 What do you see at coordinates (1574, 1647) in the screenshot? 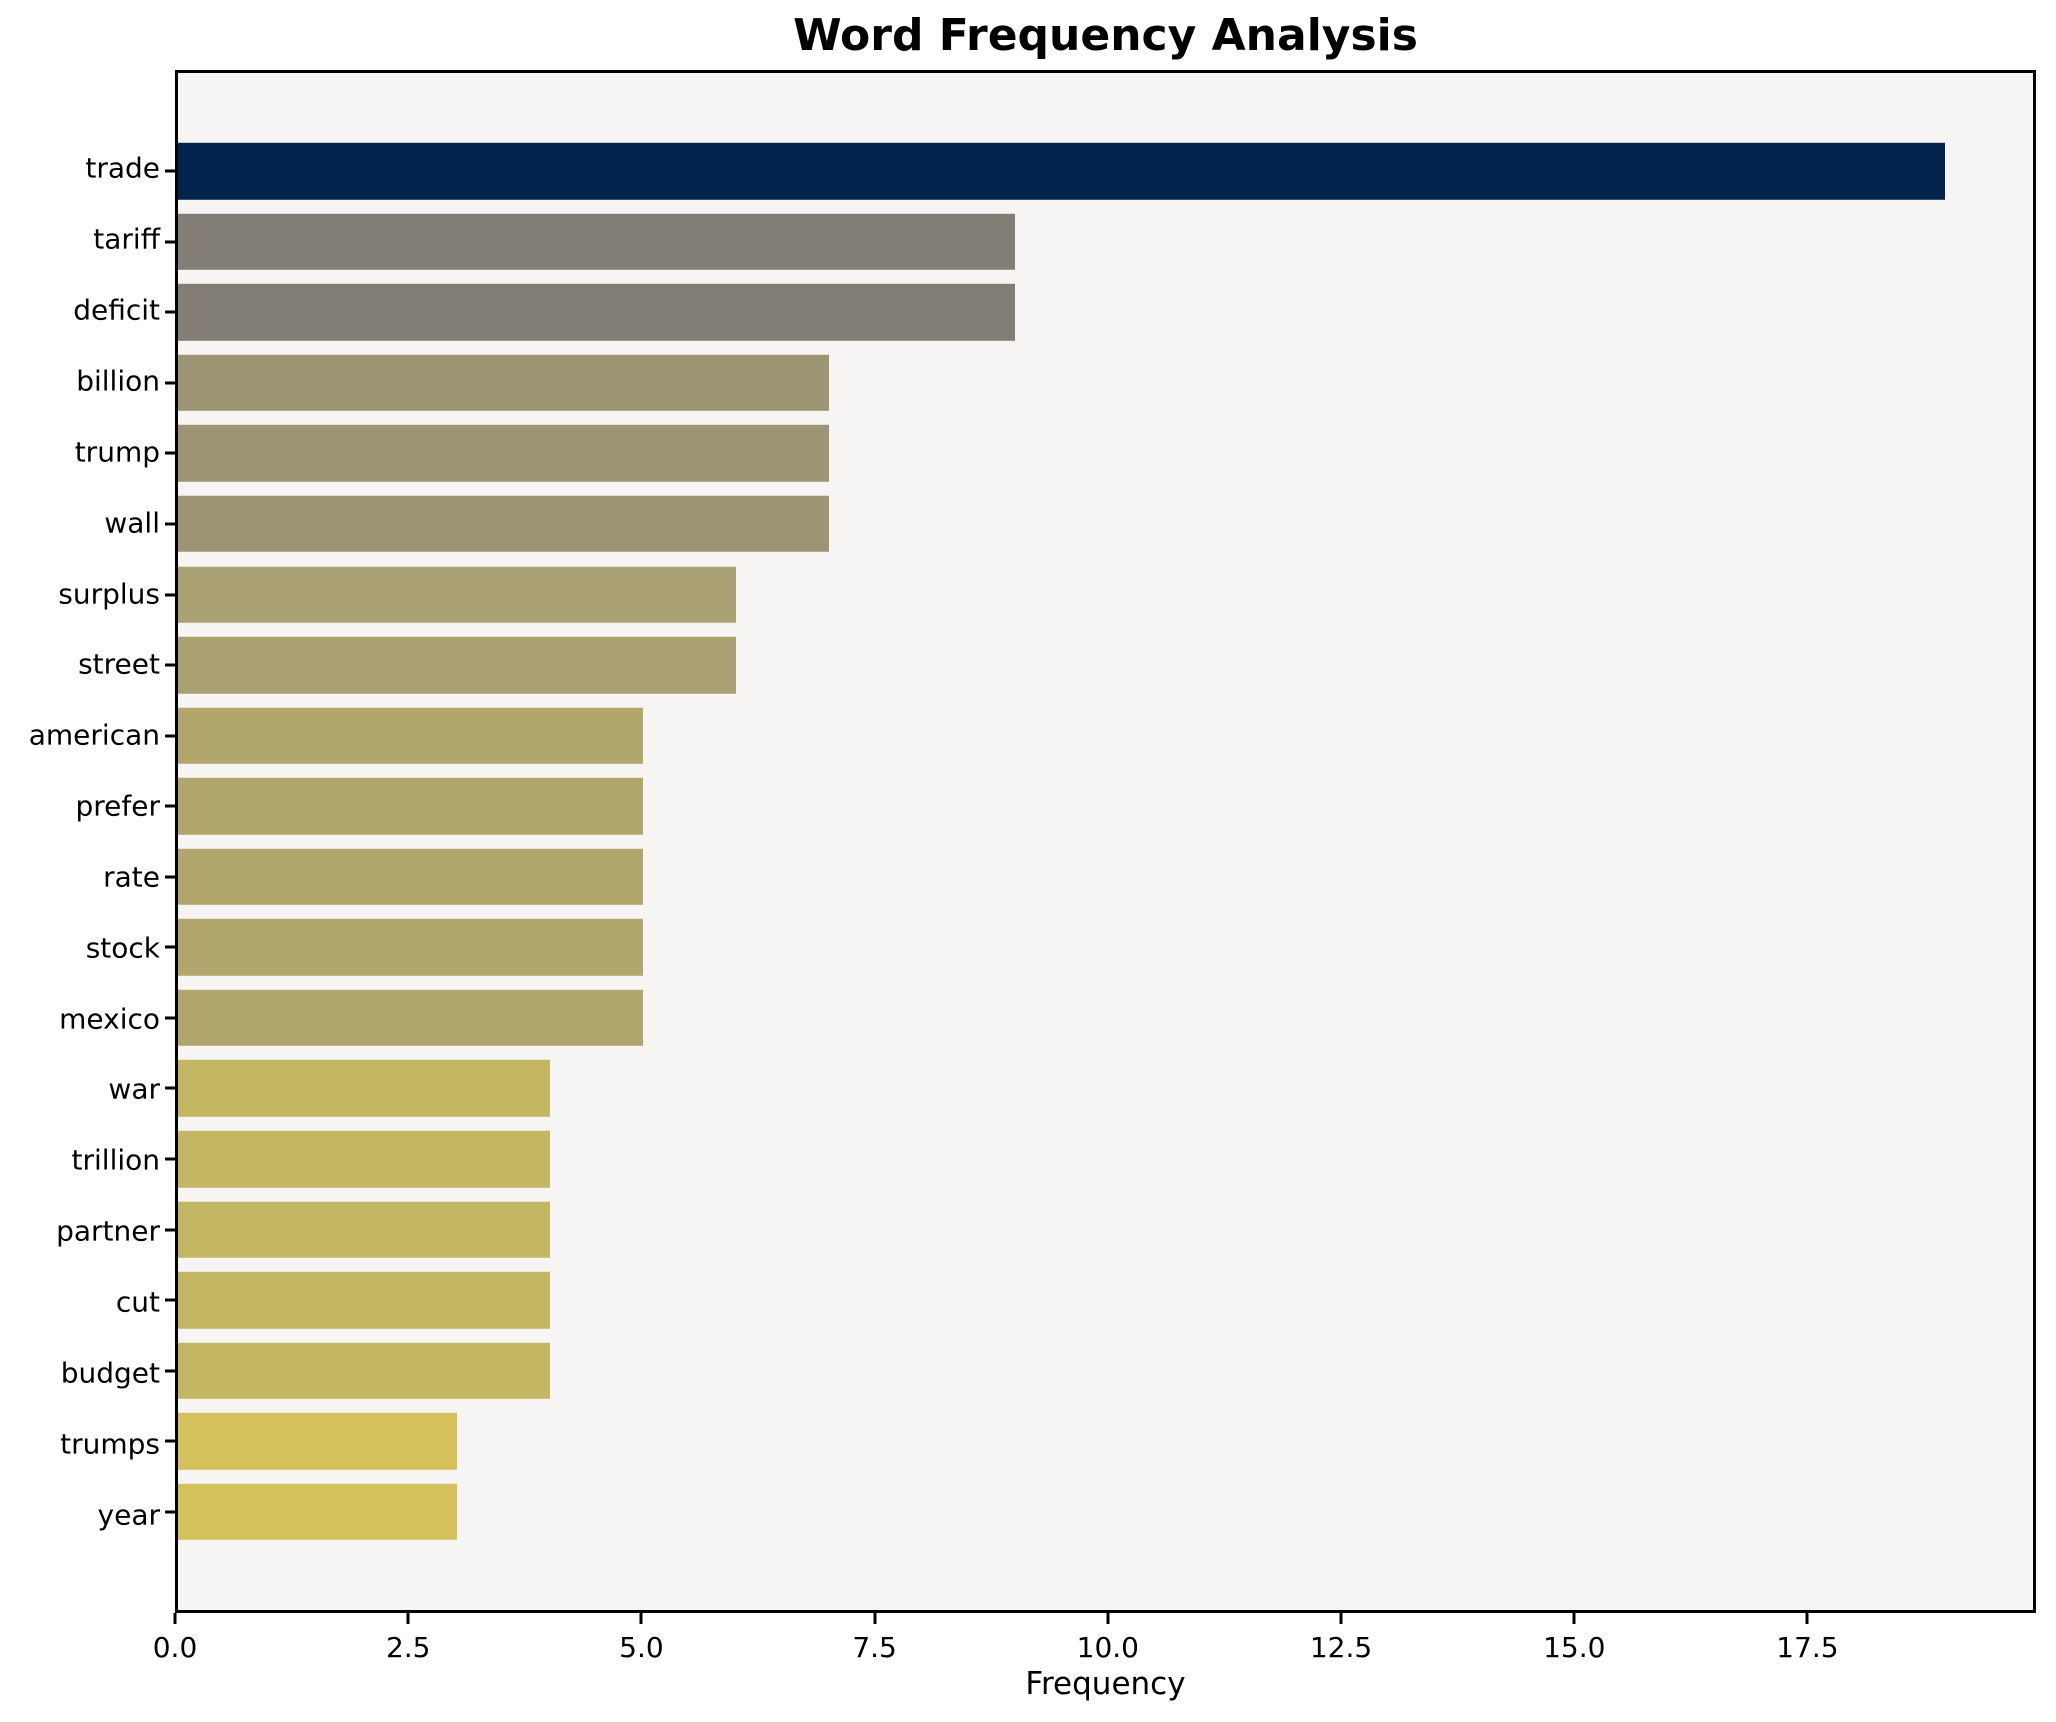
I see `x-tick-label-15.0: 15.0` at bounding box center [1574, 1647].